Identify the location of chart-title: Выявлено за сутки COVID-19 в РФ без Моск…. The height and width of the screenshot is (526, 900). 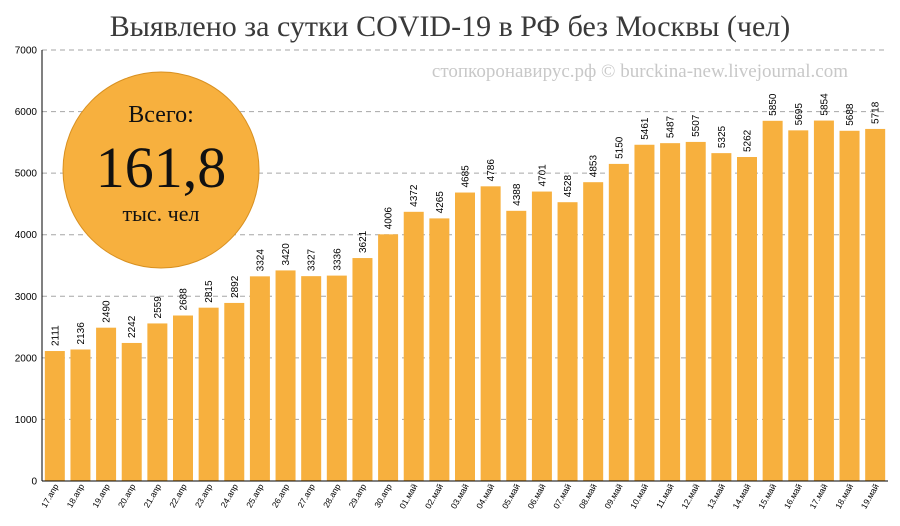
(450, 26).